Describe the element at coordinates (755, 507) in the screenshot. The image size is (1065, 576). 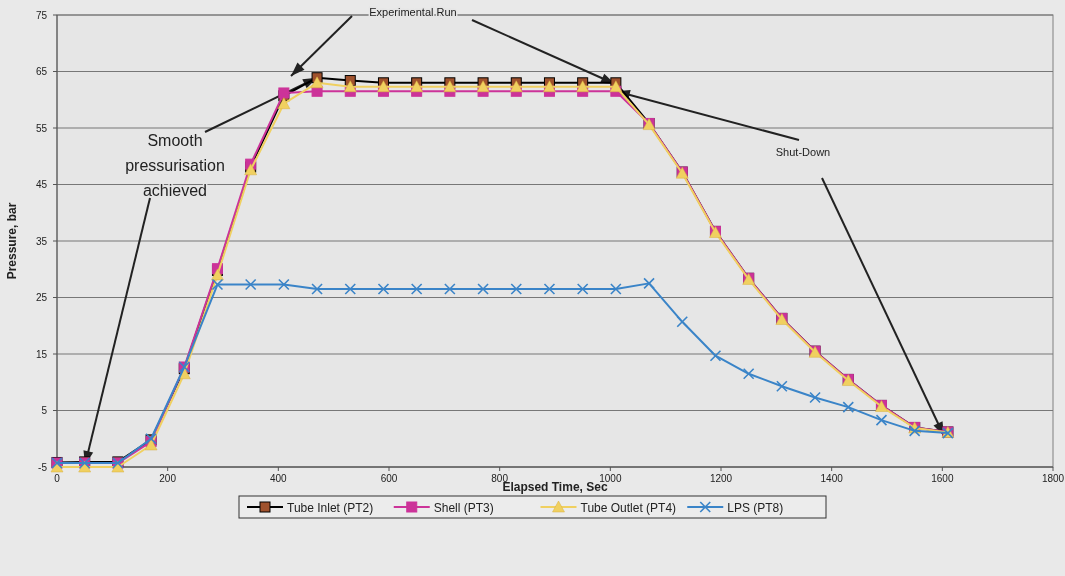
I see `legend-label: LPS (PT8)` at that location.